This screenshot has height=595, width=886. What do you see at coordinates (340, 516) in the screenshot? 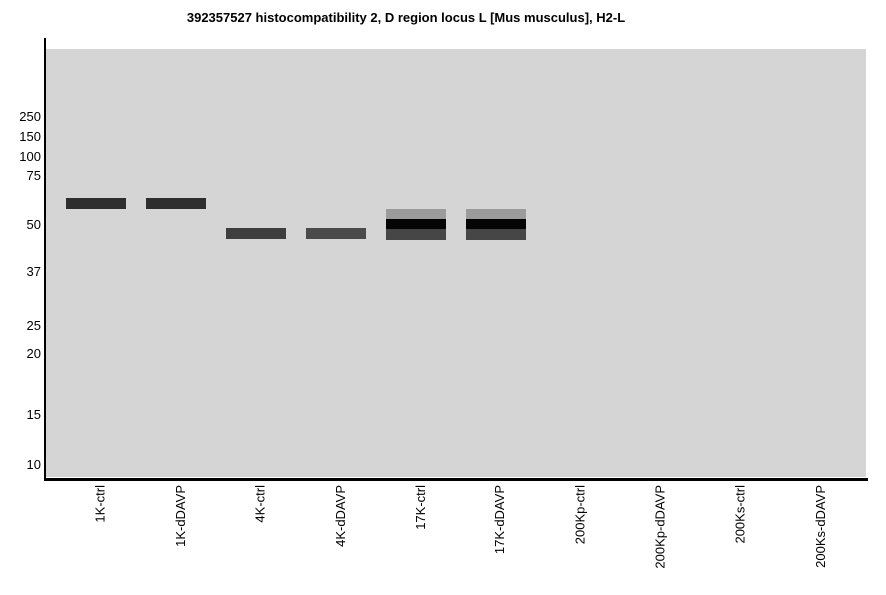
I see `x-lane-label: 4K-dDAVP` at bounding box center [340, 516].